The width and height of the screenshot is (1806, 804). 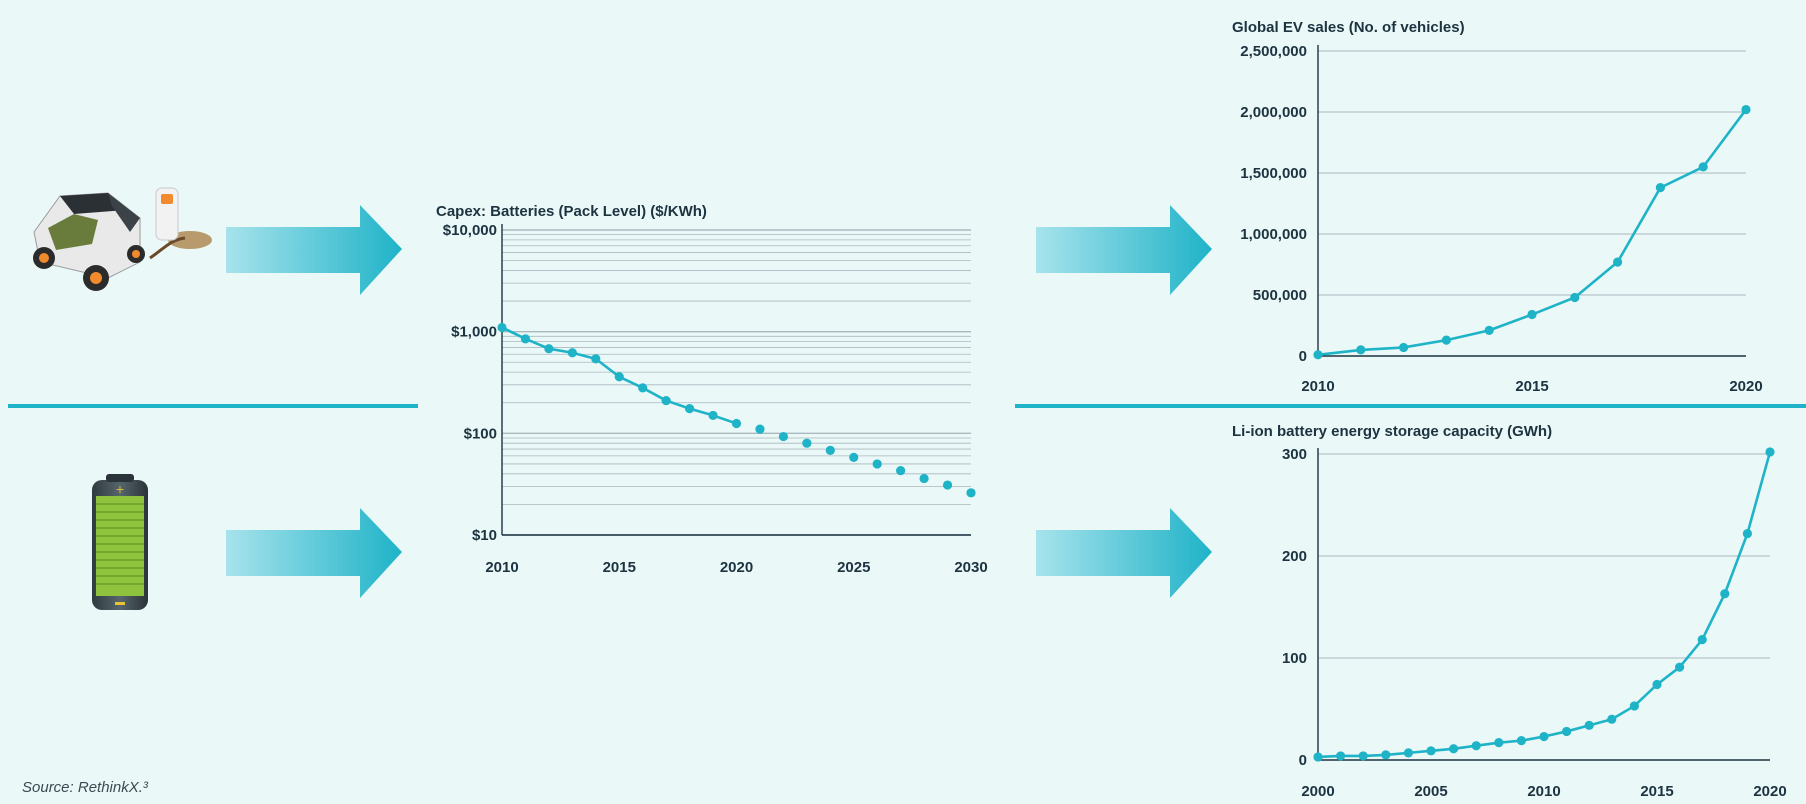 I want to click on y-tick-label: 2,500,000, so click(x=1273, y=51).